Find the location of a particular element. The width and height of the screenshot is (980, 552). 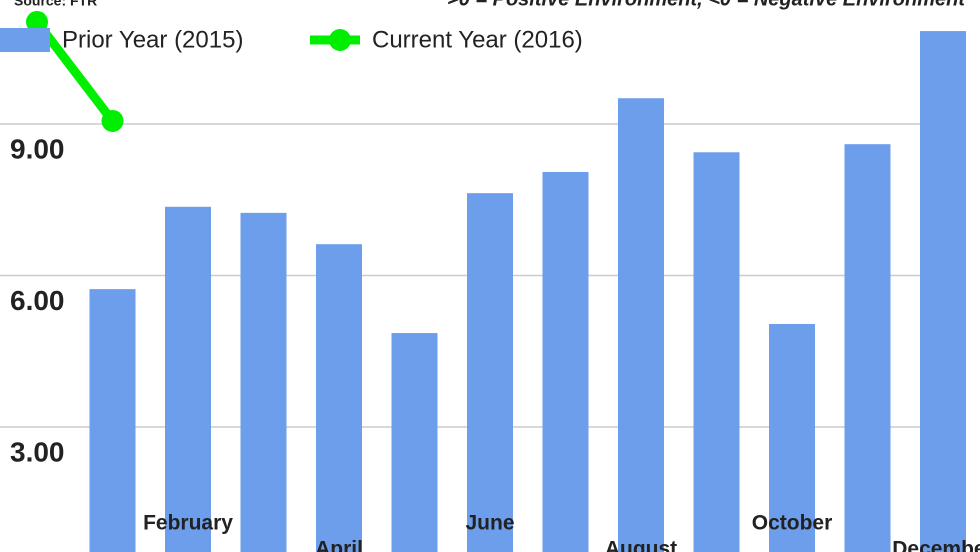

y-tick-label: 9.00 is located at coordinates (37, 148).